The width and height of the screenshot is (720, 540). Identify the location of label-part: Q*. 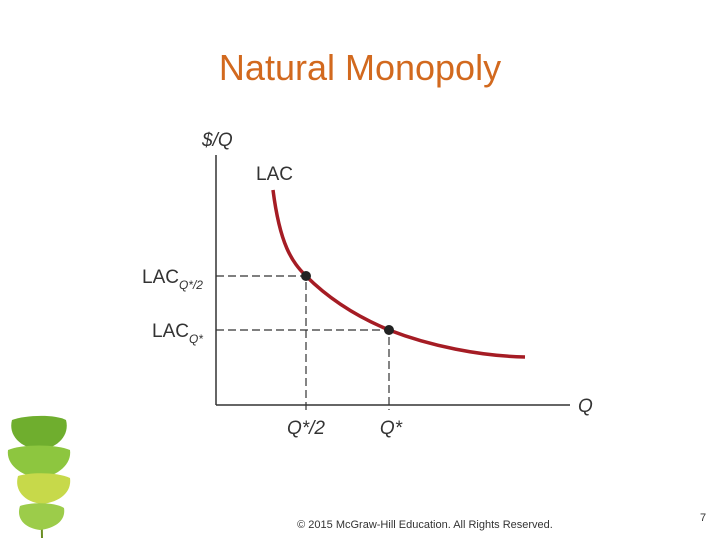
(196, 339).